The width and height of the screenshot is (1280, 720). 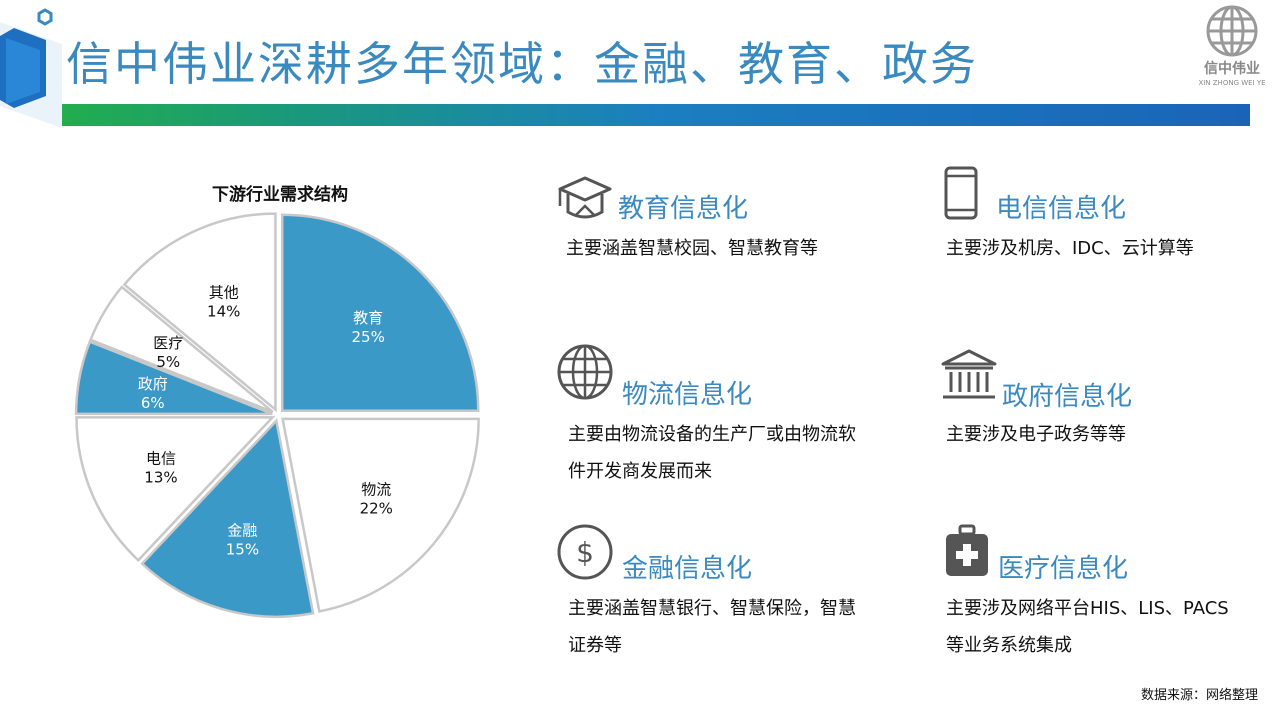 I want to click on globe-icon, so click(x=585, y=372).